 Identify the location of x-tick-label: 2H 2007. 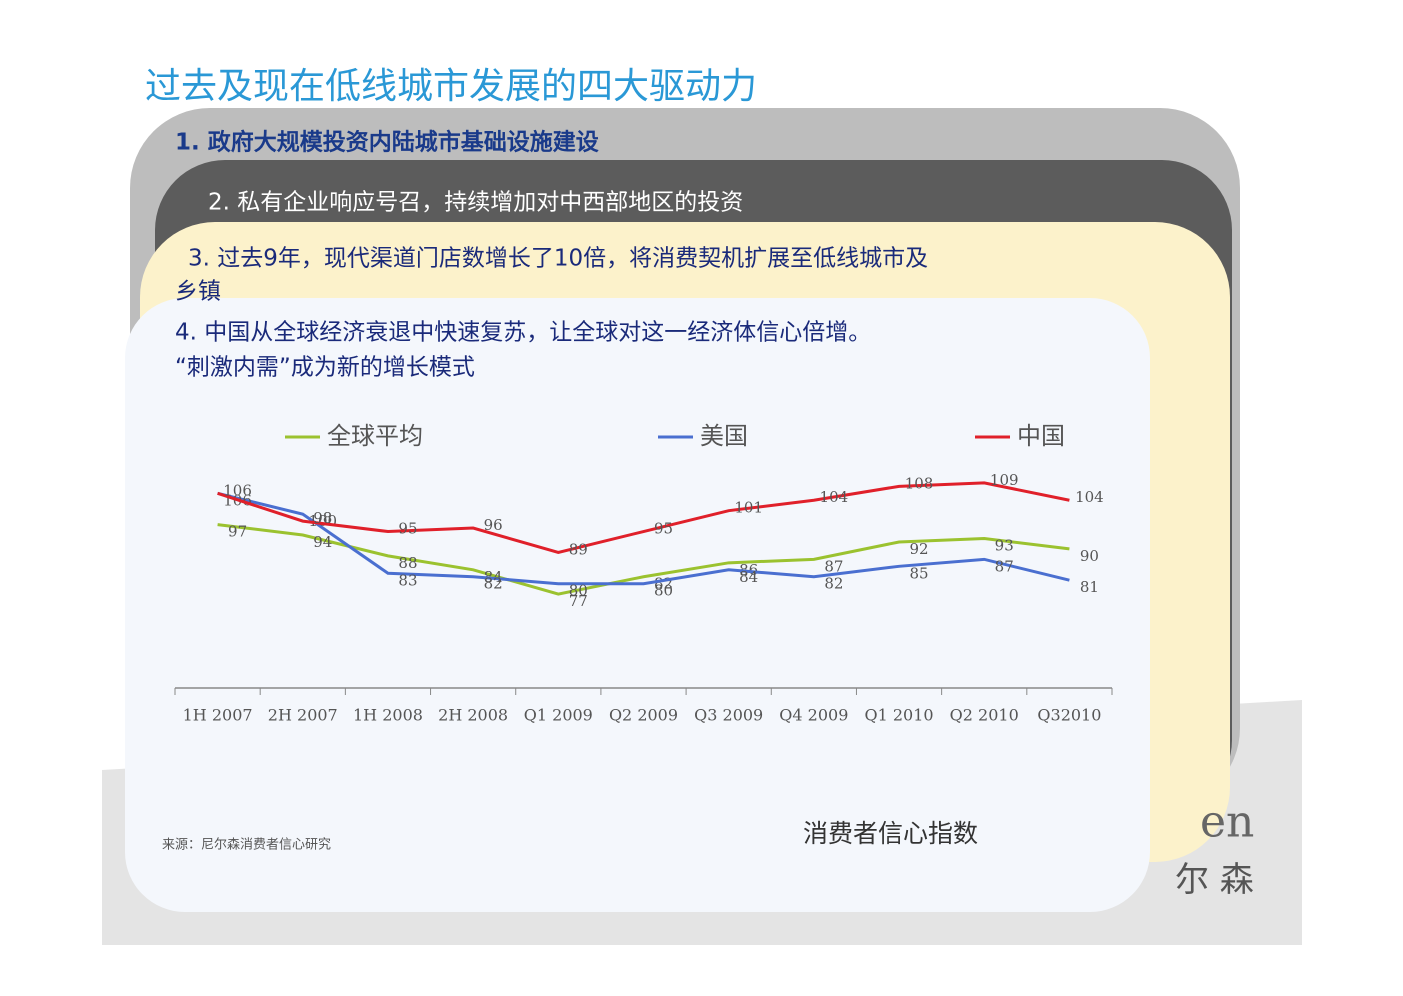
(303, 715).